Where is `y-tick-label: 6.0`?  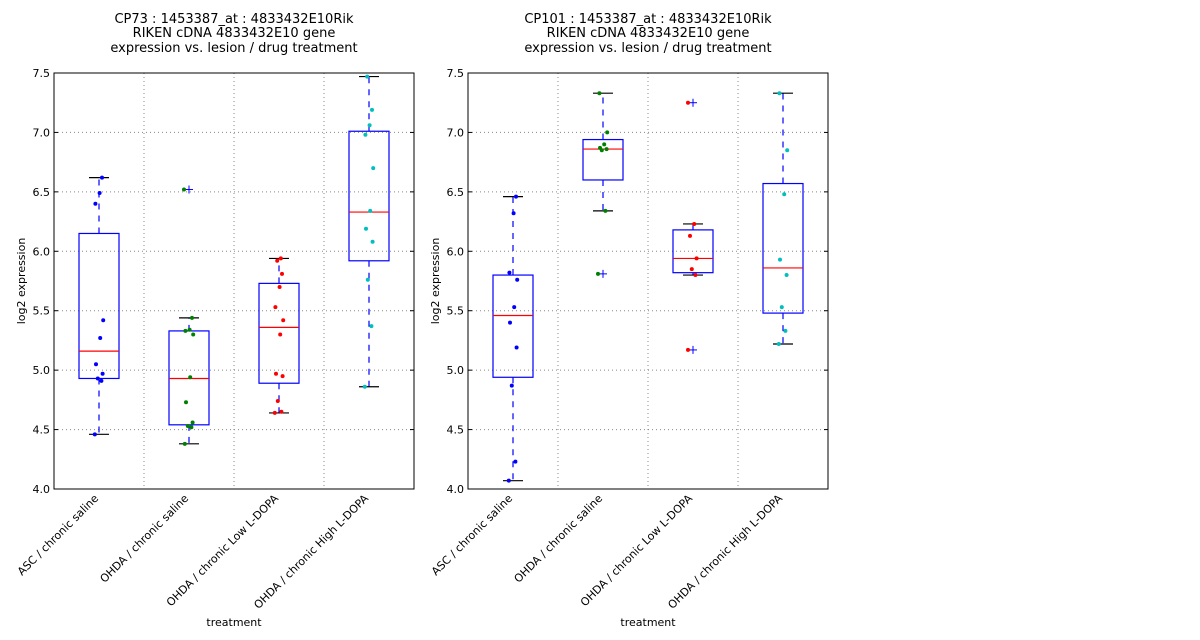 y-tick-label: 6.0 is located at coordinates (456, 251).